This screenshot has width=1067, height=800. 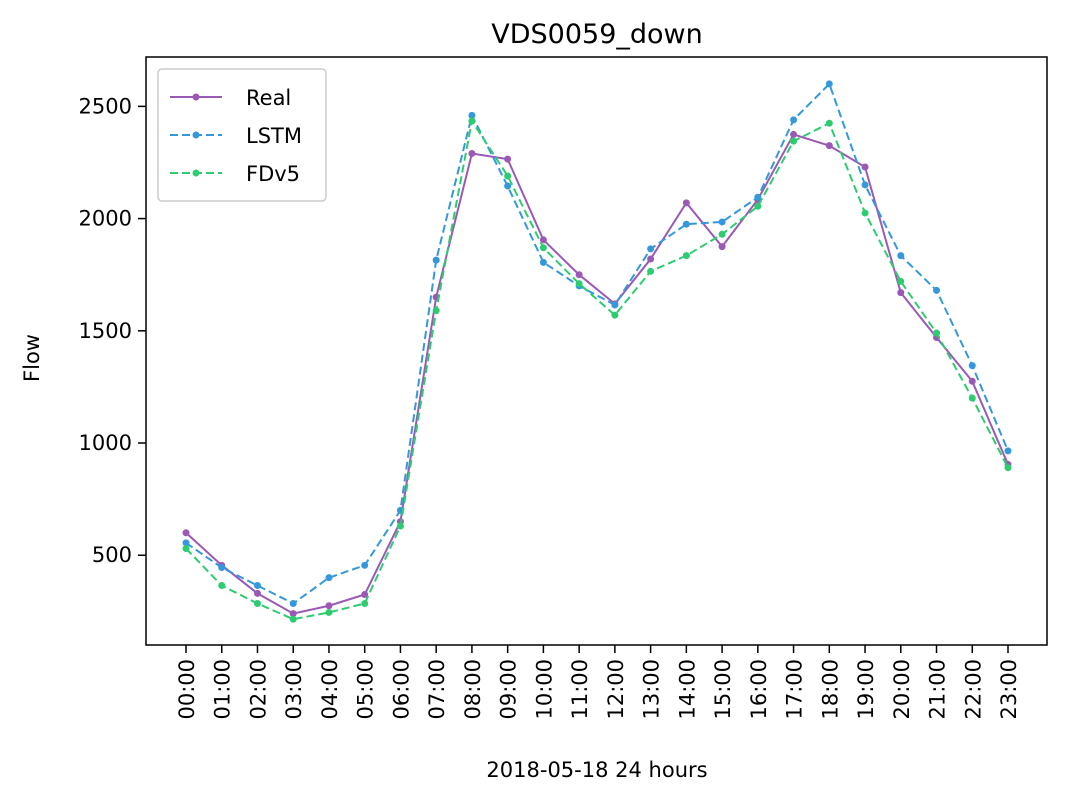 I want to click on y-axis: 500 1000 1500 2000 2500, so click(x=112, y=330).